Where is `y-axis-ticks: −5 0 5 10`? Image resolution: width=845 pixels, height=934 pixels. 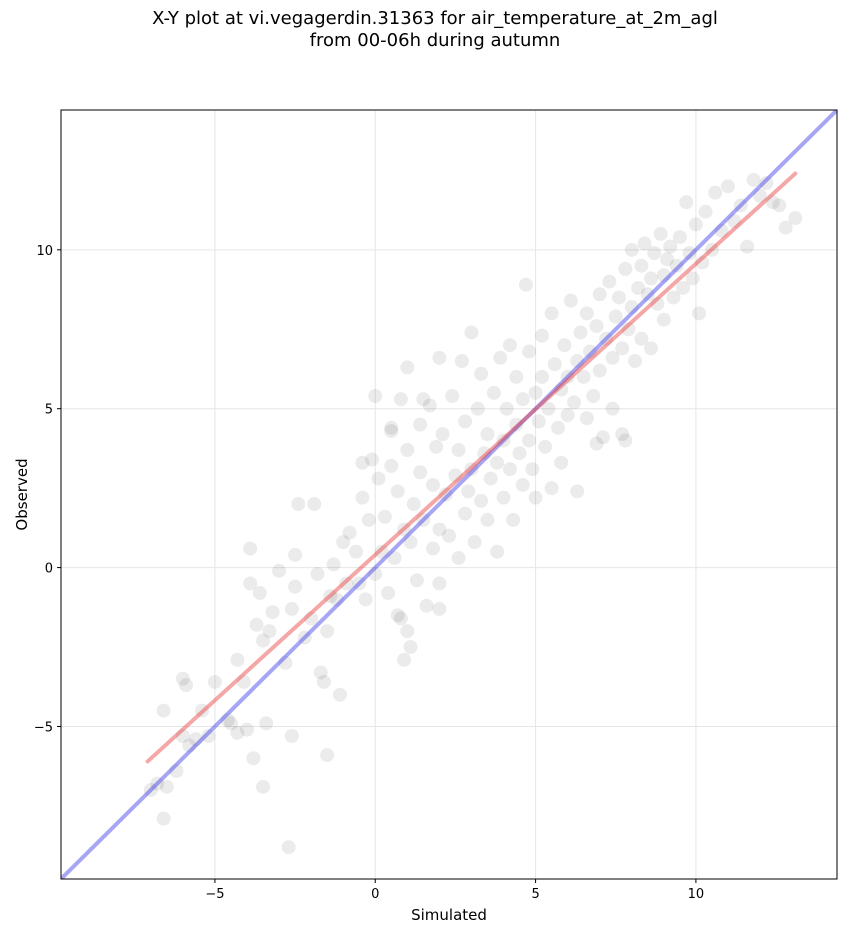 y-axis-ticks: −5 0 5 10 is located at coordinates (47, 489).